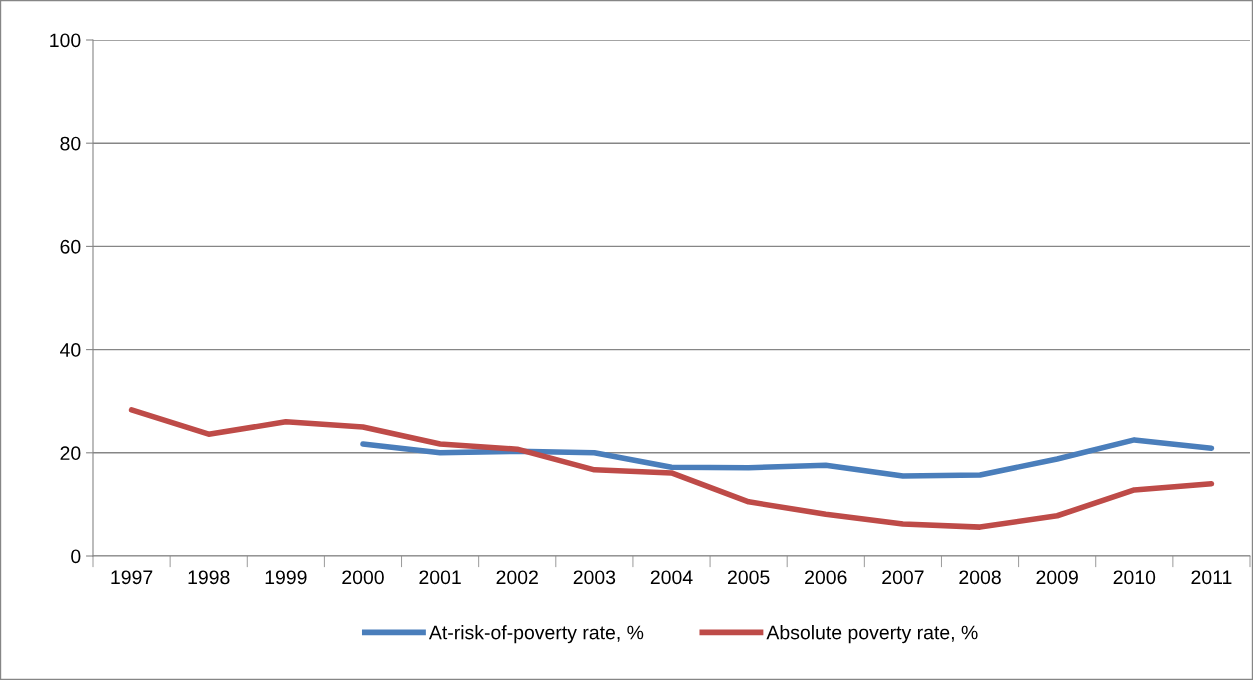 This screenshot has height=680, width=1253. I want to click on x-tick-label: 2005, so click(748, 577).